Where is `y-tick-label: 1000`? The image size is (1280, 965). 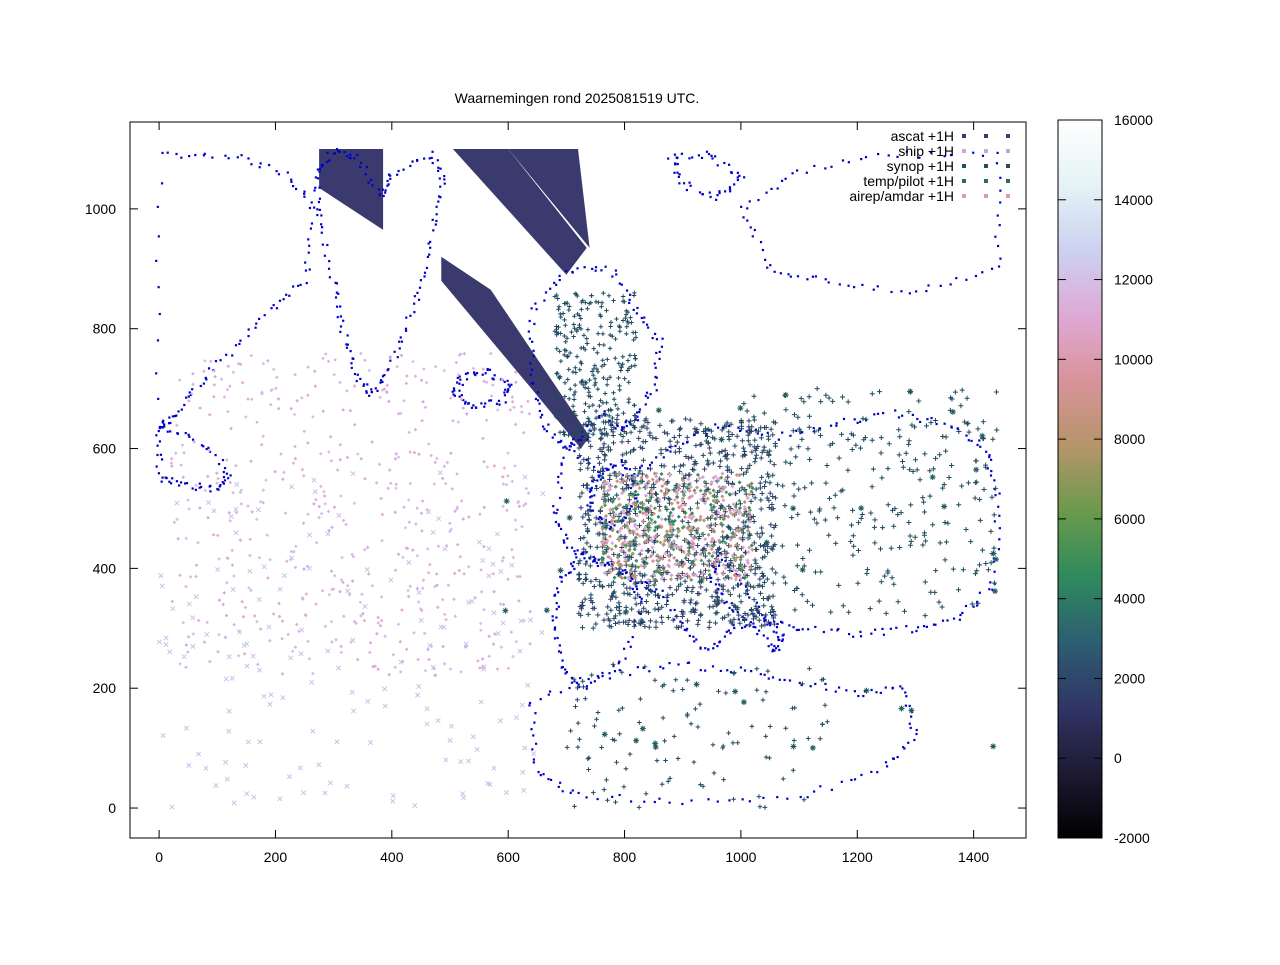 y-tick-label: 1000 is located at coordinates (100, 209).